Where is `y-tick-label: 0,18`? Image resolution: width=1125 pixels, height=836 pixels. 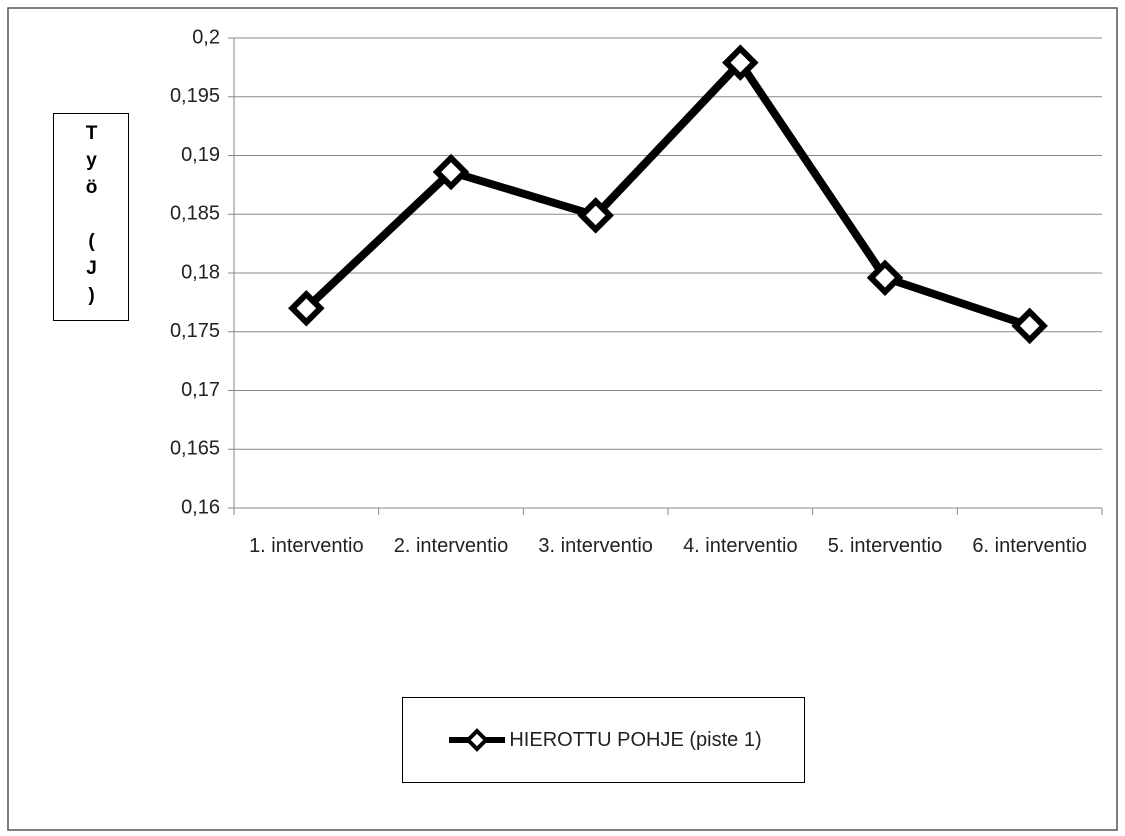
y-tick-label: 0,18 is located at coordinates (200, 272).